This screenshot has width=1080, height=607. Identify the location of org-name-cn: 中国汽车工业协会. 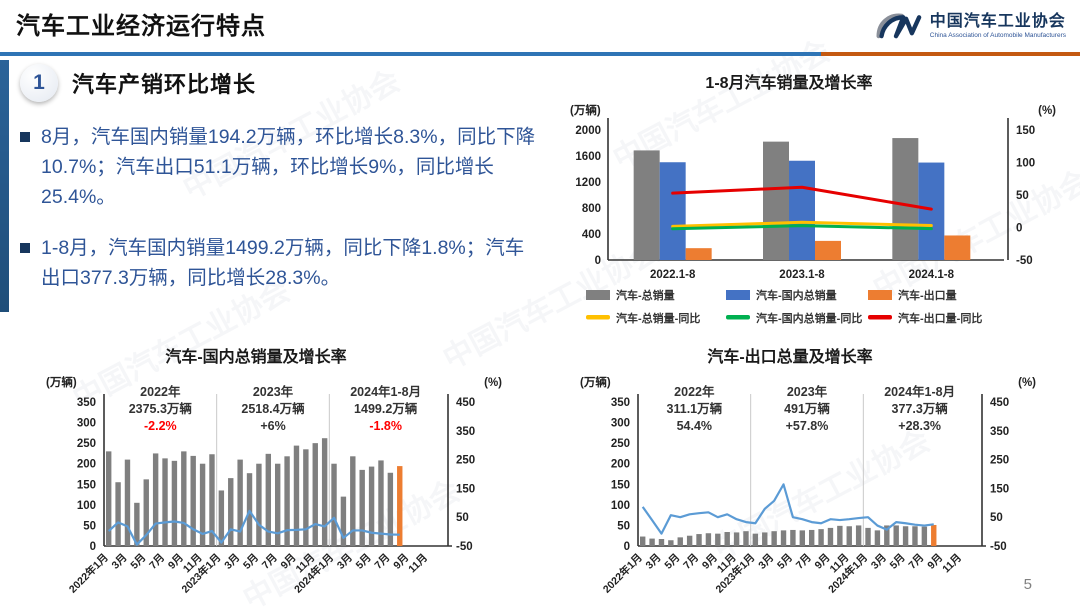
(997, 21).